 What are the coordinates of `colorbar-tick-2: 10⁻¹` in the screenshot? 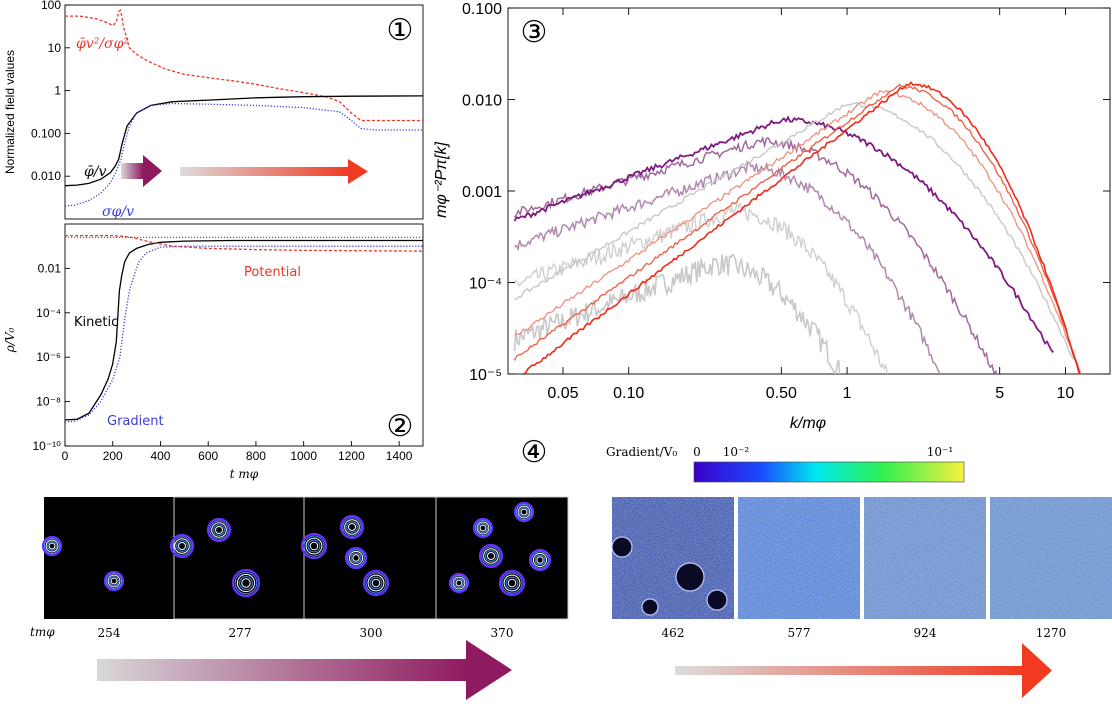 It's located at (940, 452).